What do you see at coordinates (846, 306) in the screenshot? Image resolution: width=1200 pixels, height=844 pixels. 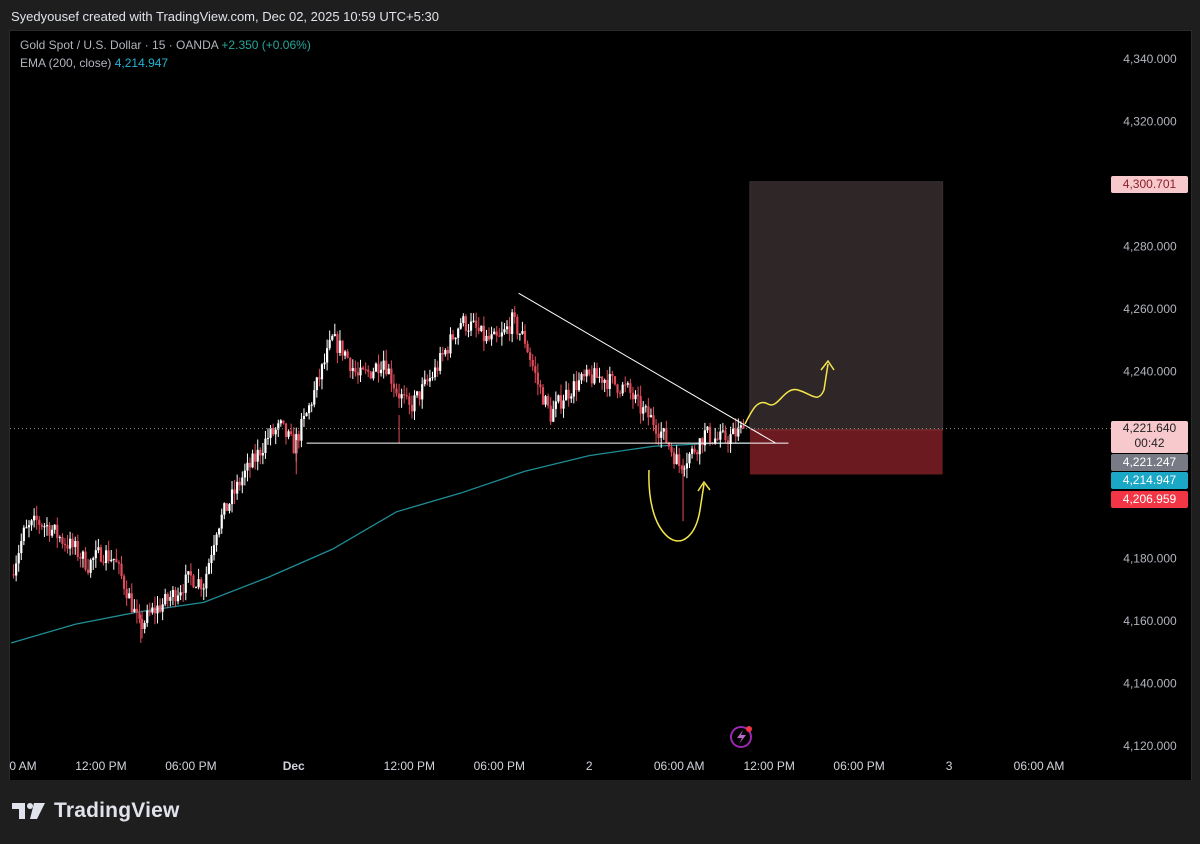 I see `target-zone` at bounding box center [846, 306].